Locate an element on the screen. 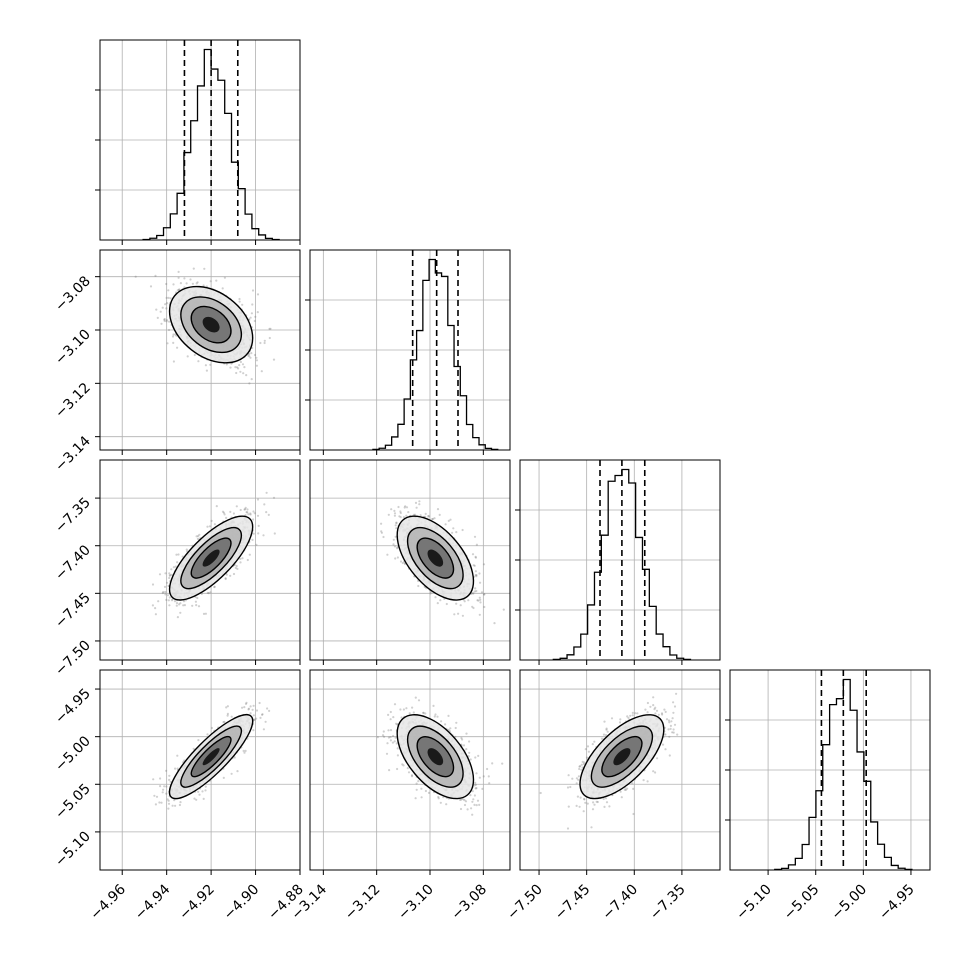 The height and width of the screenshot is (970, 970). panel-frame is located at coordinates (410, 560).